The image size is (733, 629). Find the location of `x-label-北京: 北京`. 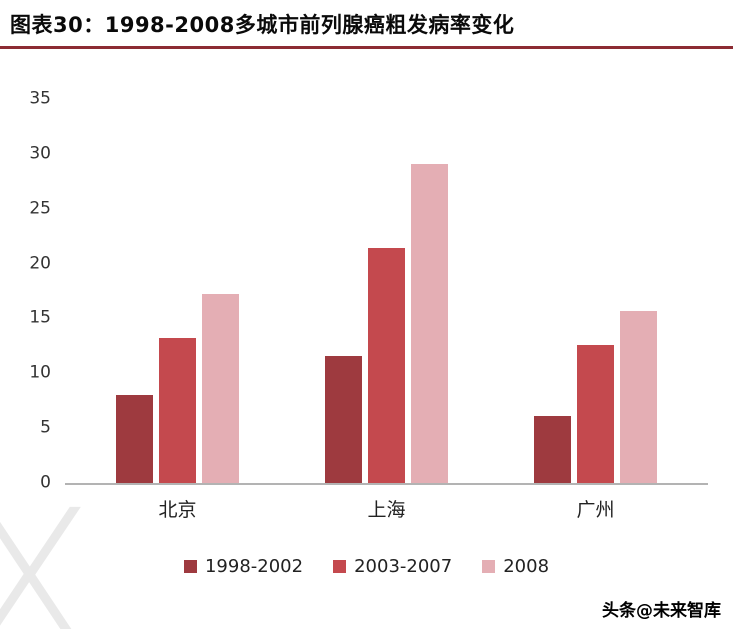

x-label-北京: 北京 is located at coordinates (177, 510).